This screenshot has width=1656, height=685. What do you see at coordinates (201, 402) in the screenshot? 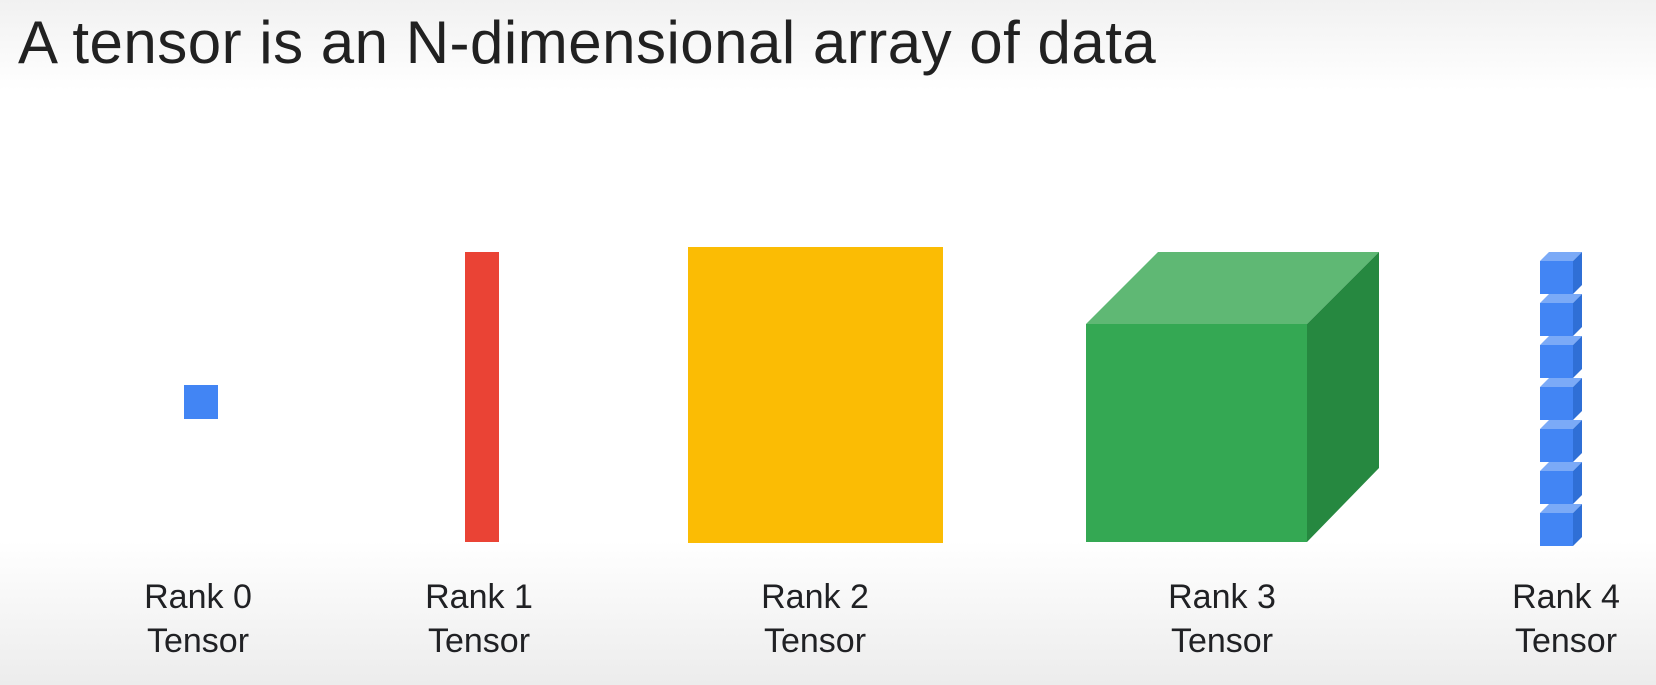
I see `rank-0-square-icon` at bounding box center [201, 402].